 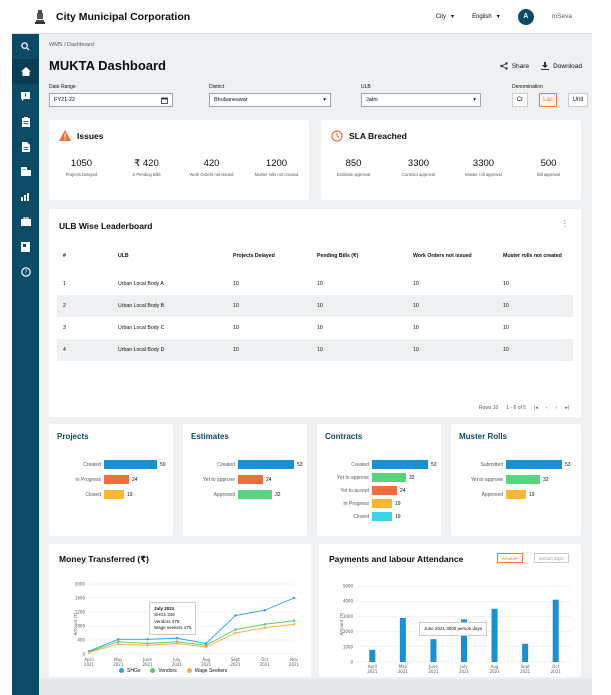 I want to click on next-page-icon: ›, so click(x=556, y=408).